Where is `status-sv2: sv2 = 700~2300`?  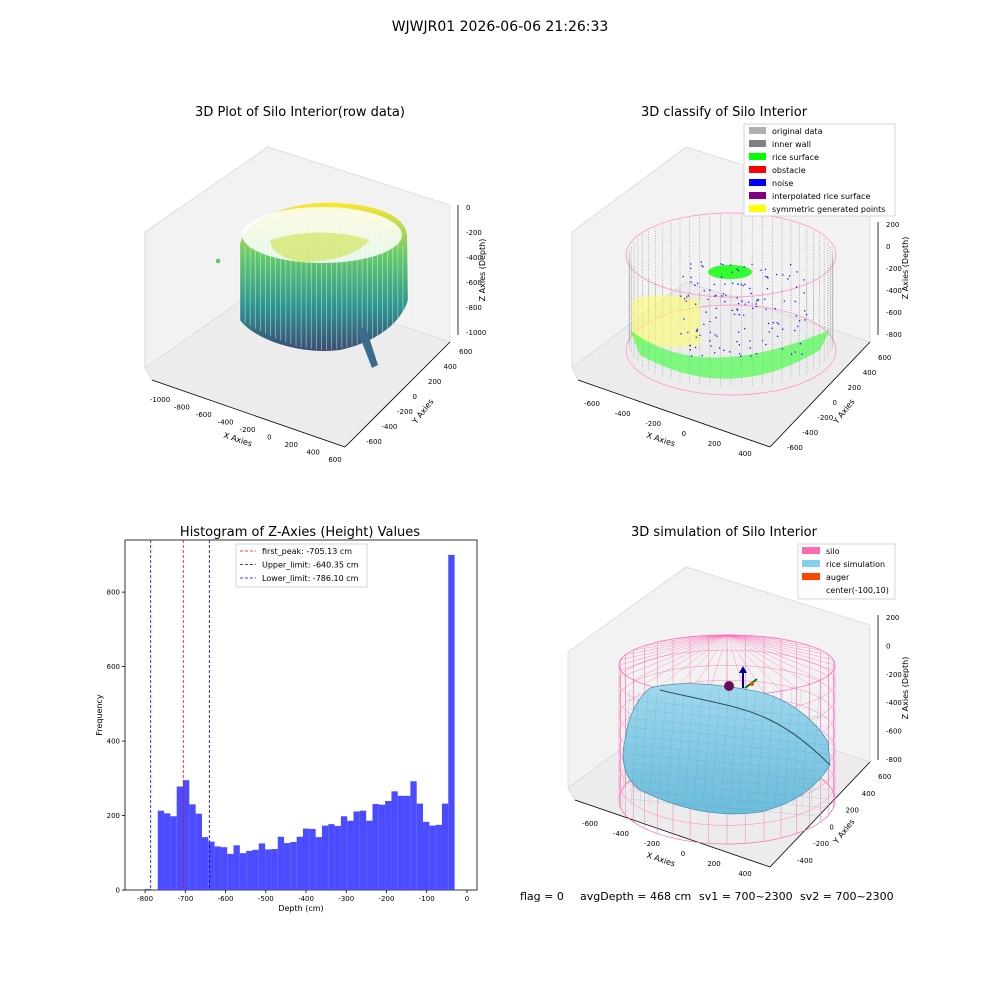
status-sv2: sv2 = 700~2300 is located at coordinates (847, 896).